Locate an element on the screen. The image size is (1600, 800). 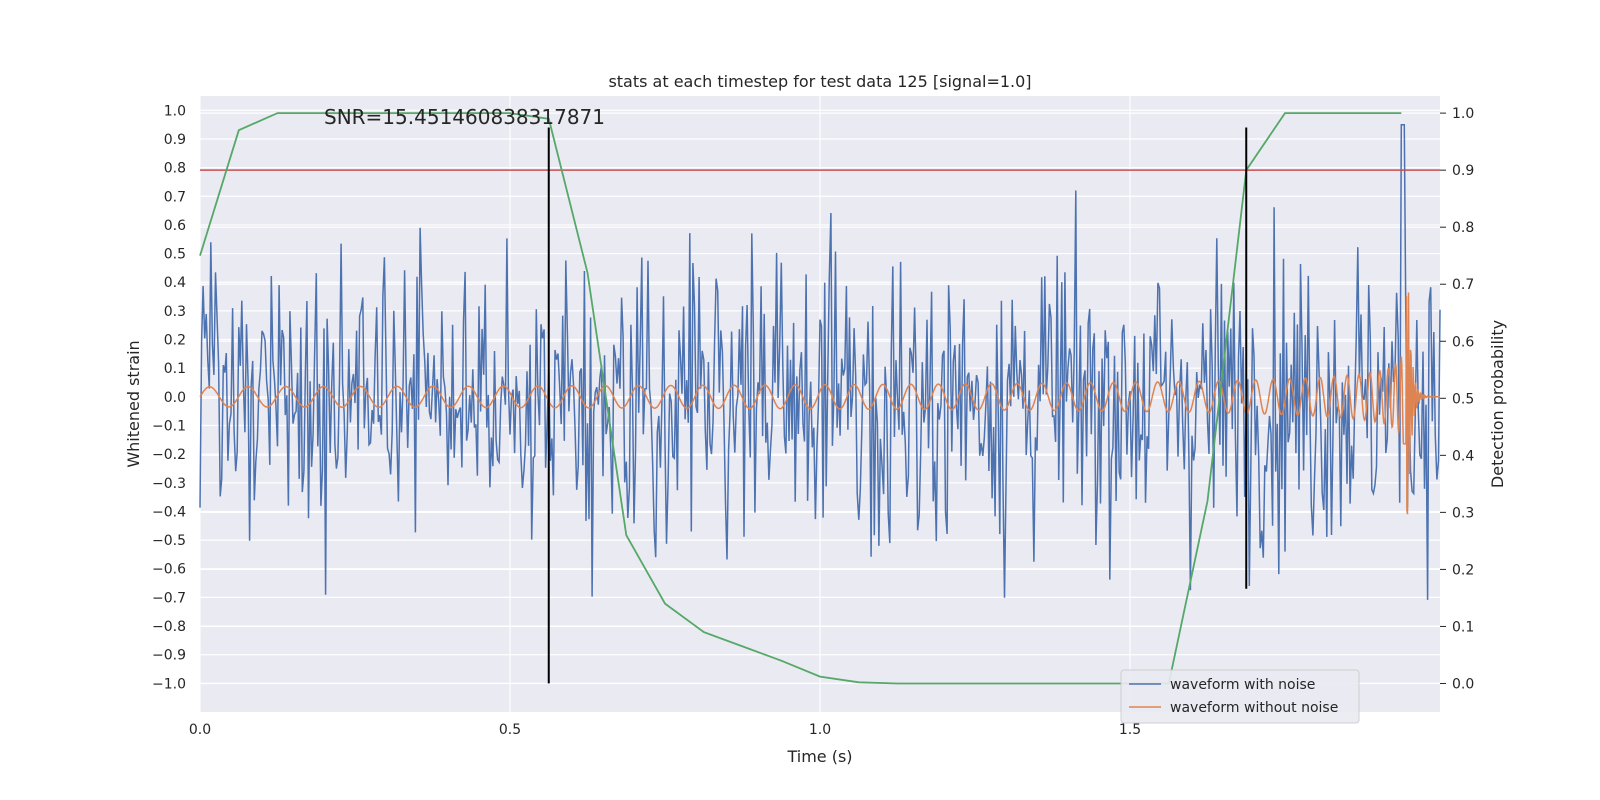
y-tick-label: −0.7 is located at coordinates (169, 598).